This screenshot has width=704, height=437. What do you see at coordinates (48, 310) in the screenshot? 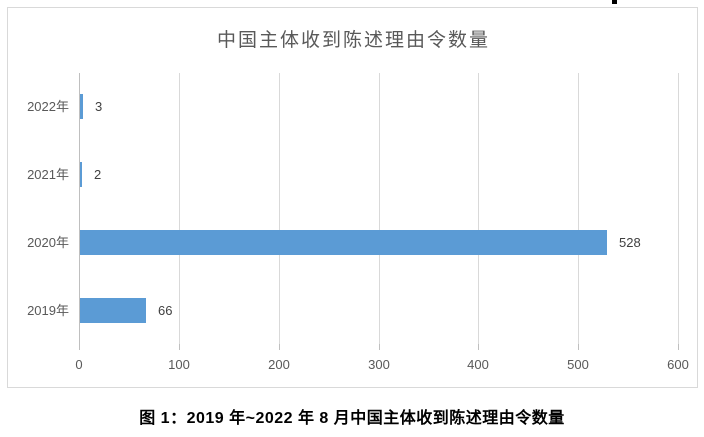
I see `category-label: 2019年` at bounding box center [48, 310].